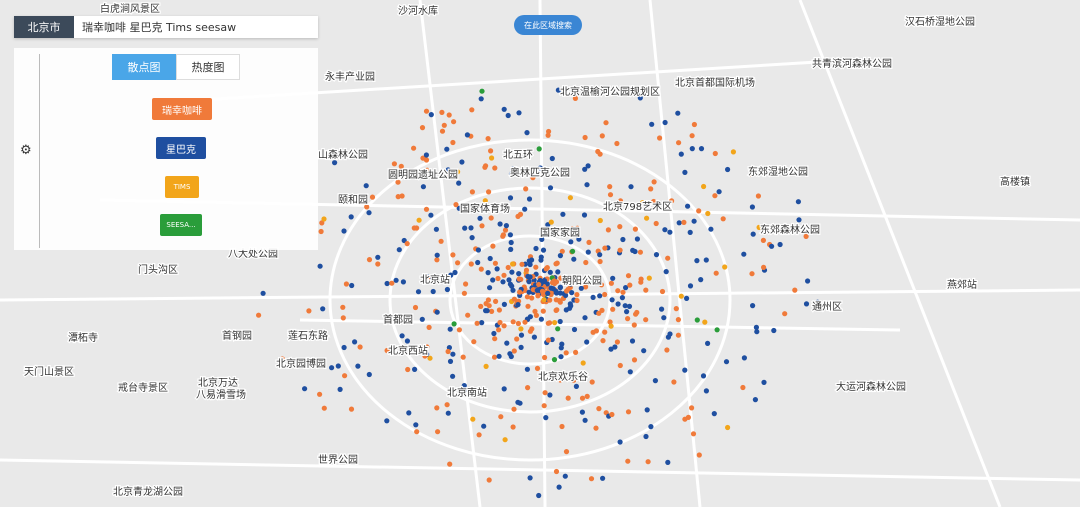  I want to click on legend-item: 星巴克, so click(181, 148).